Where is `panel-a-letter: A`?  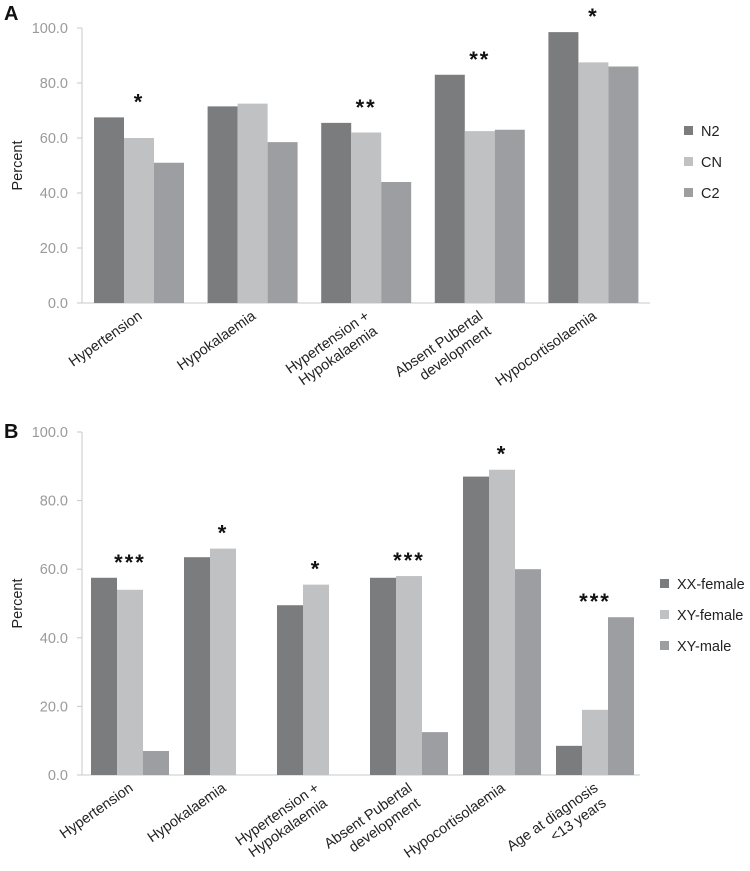 panel-a-letter: A is located at coordinates (11, 14).